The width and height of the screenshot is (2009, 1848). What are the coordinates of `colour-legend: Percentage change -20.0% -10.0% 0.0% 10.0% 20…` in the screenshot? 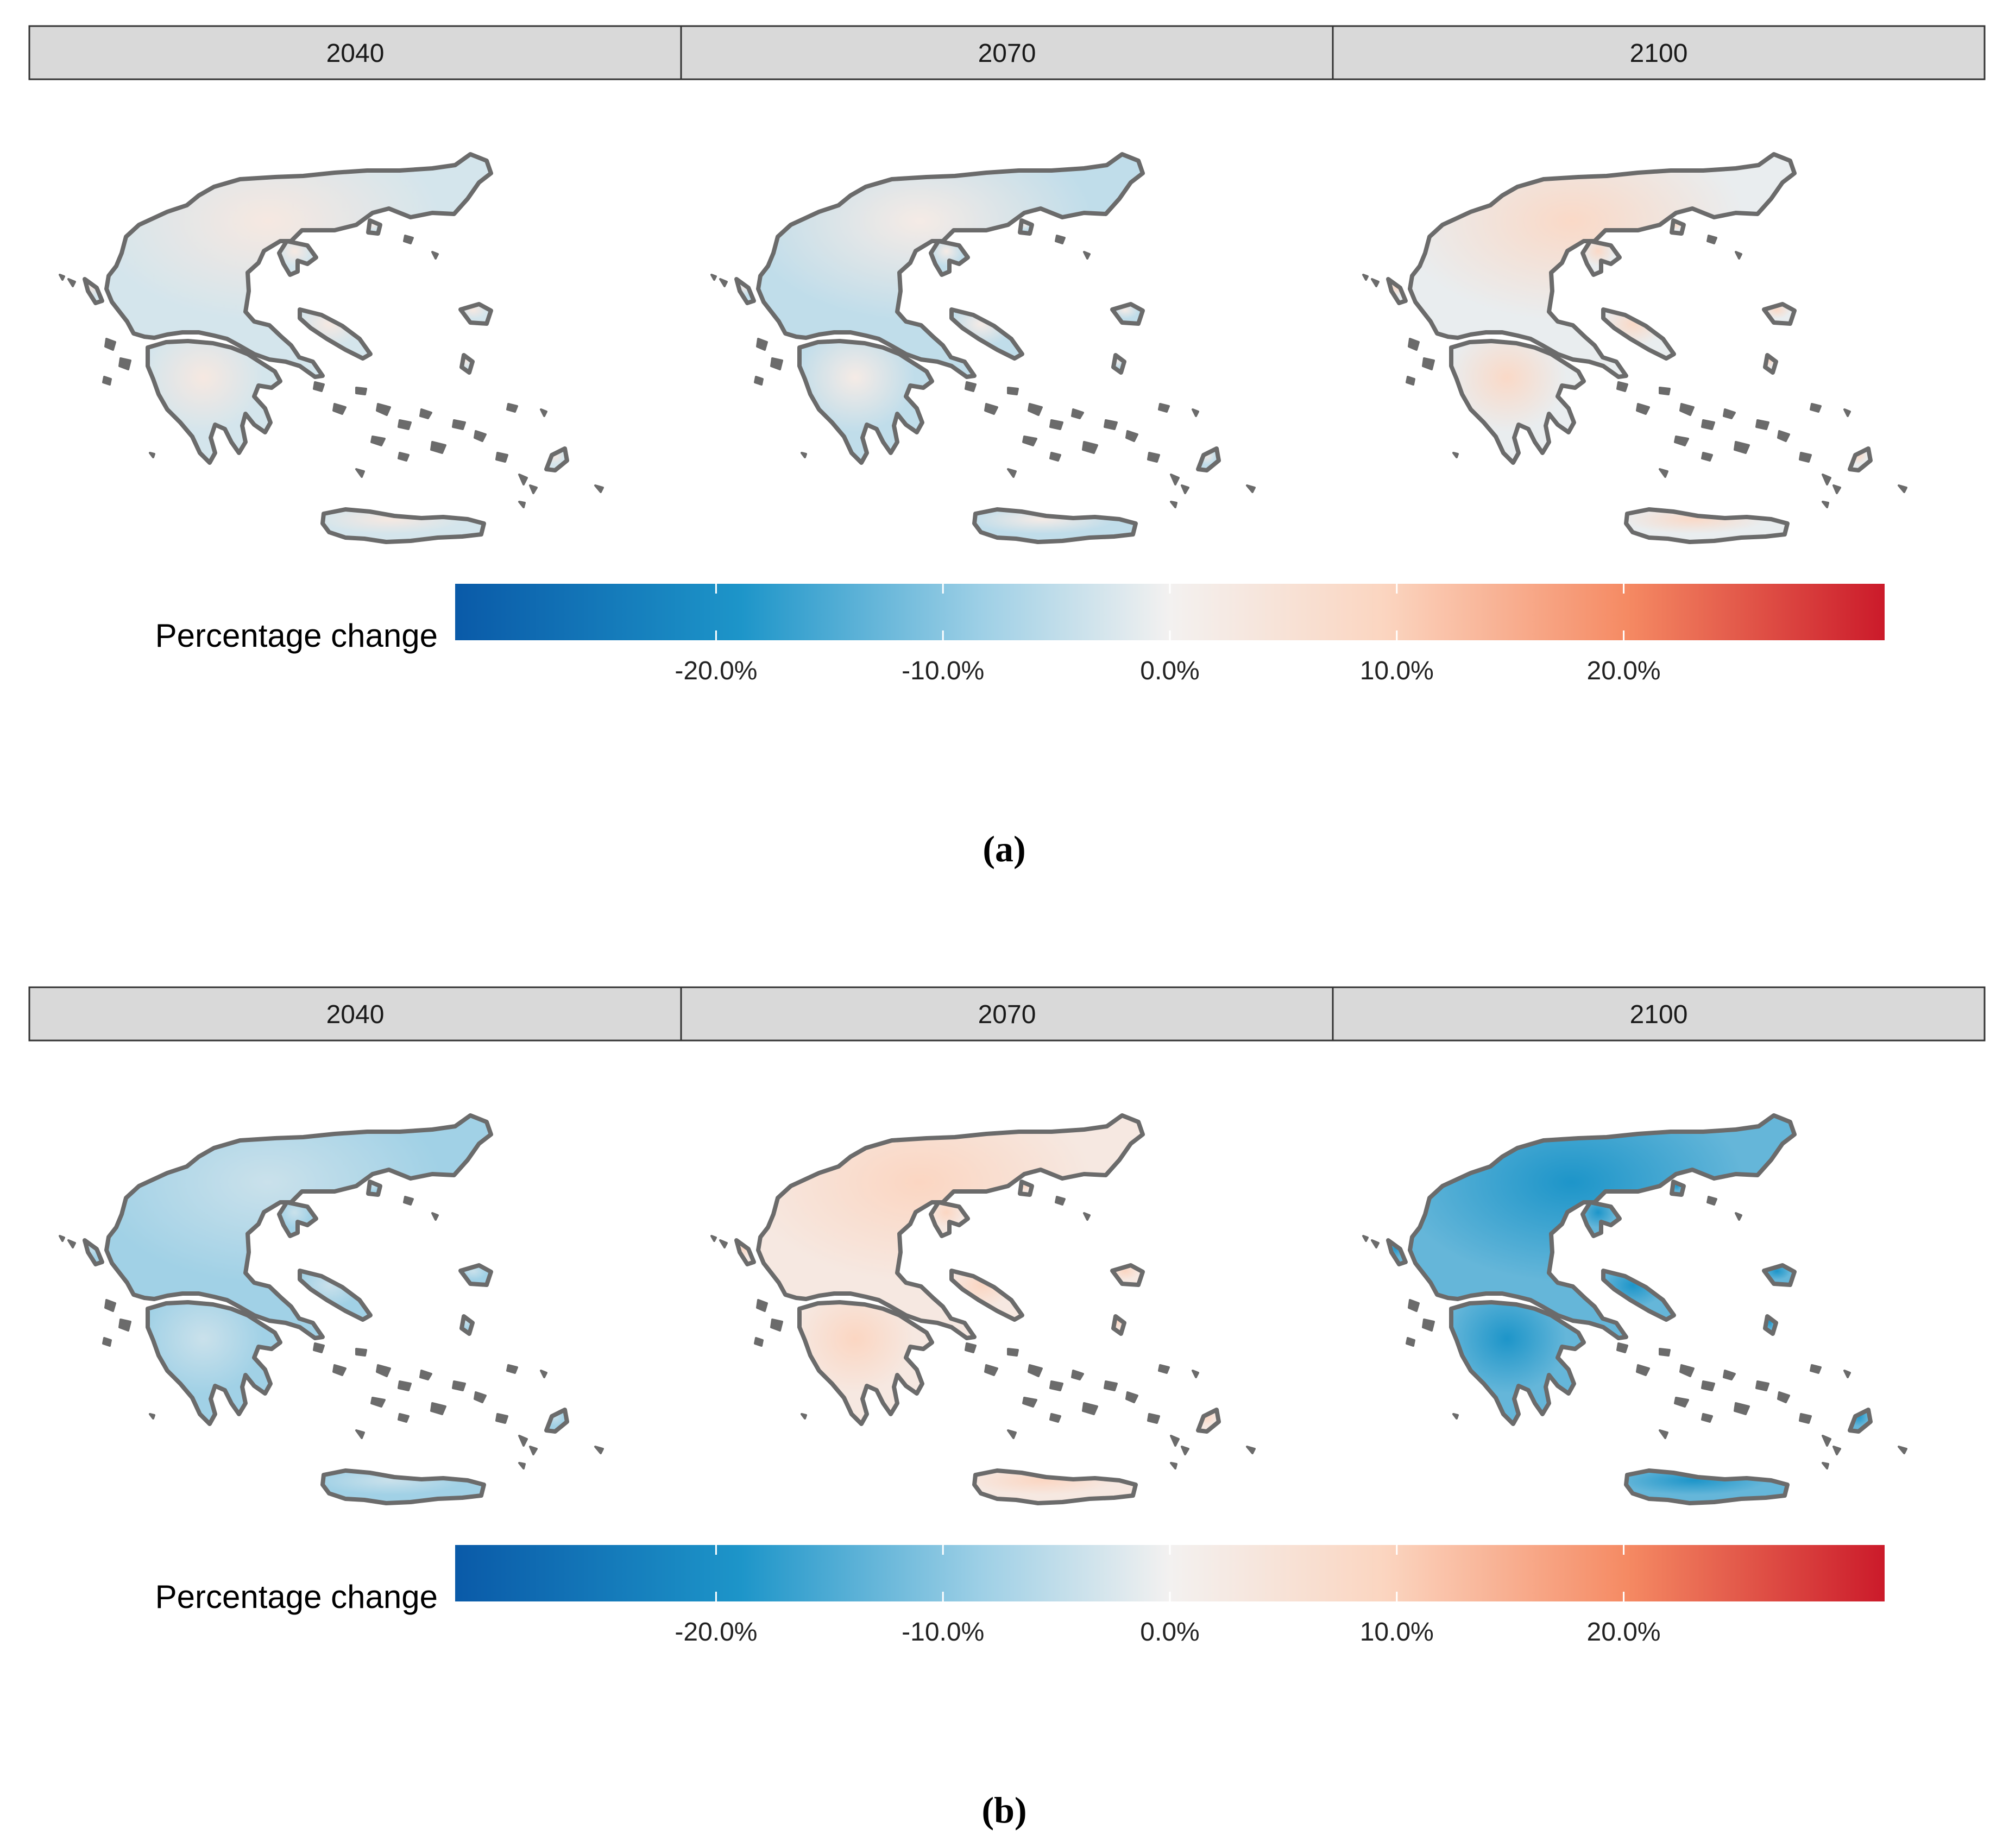 It's located at (1020, 1596).